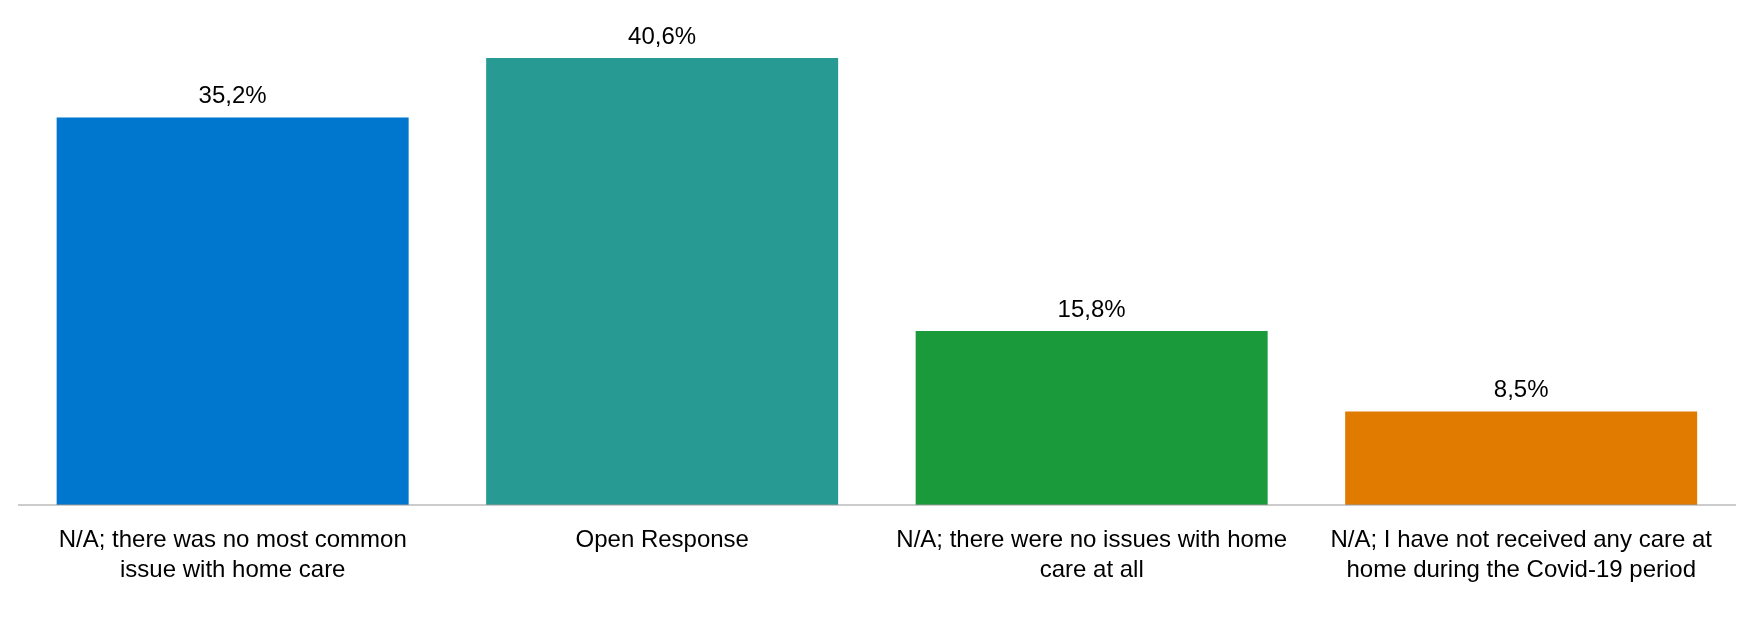 This screenshot has height=638, width=1754. What do you see at coordinates (662, 35) in the screenshot?
I see `data-label: 40,6%` at bounding box center [662, 35].